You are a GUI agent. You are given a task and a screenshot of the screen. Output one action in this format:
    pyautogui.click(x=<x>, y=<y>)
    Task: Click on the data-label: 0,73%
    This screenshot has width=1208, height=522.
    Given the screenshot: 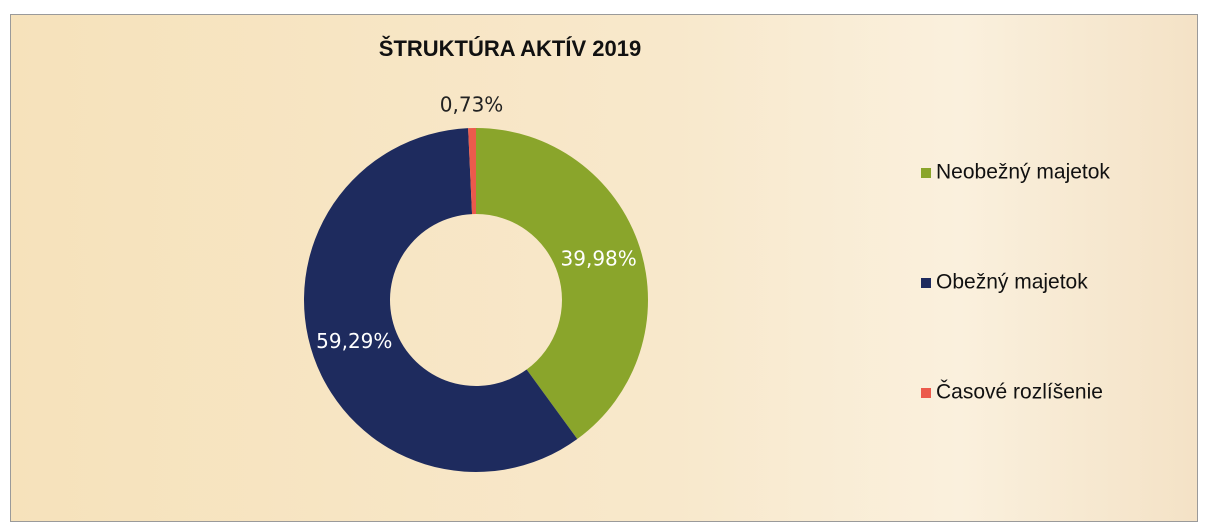 What is the action you would take?
    pyautogui.click(x=472, y=105)
    